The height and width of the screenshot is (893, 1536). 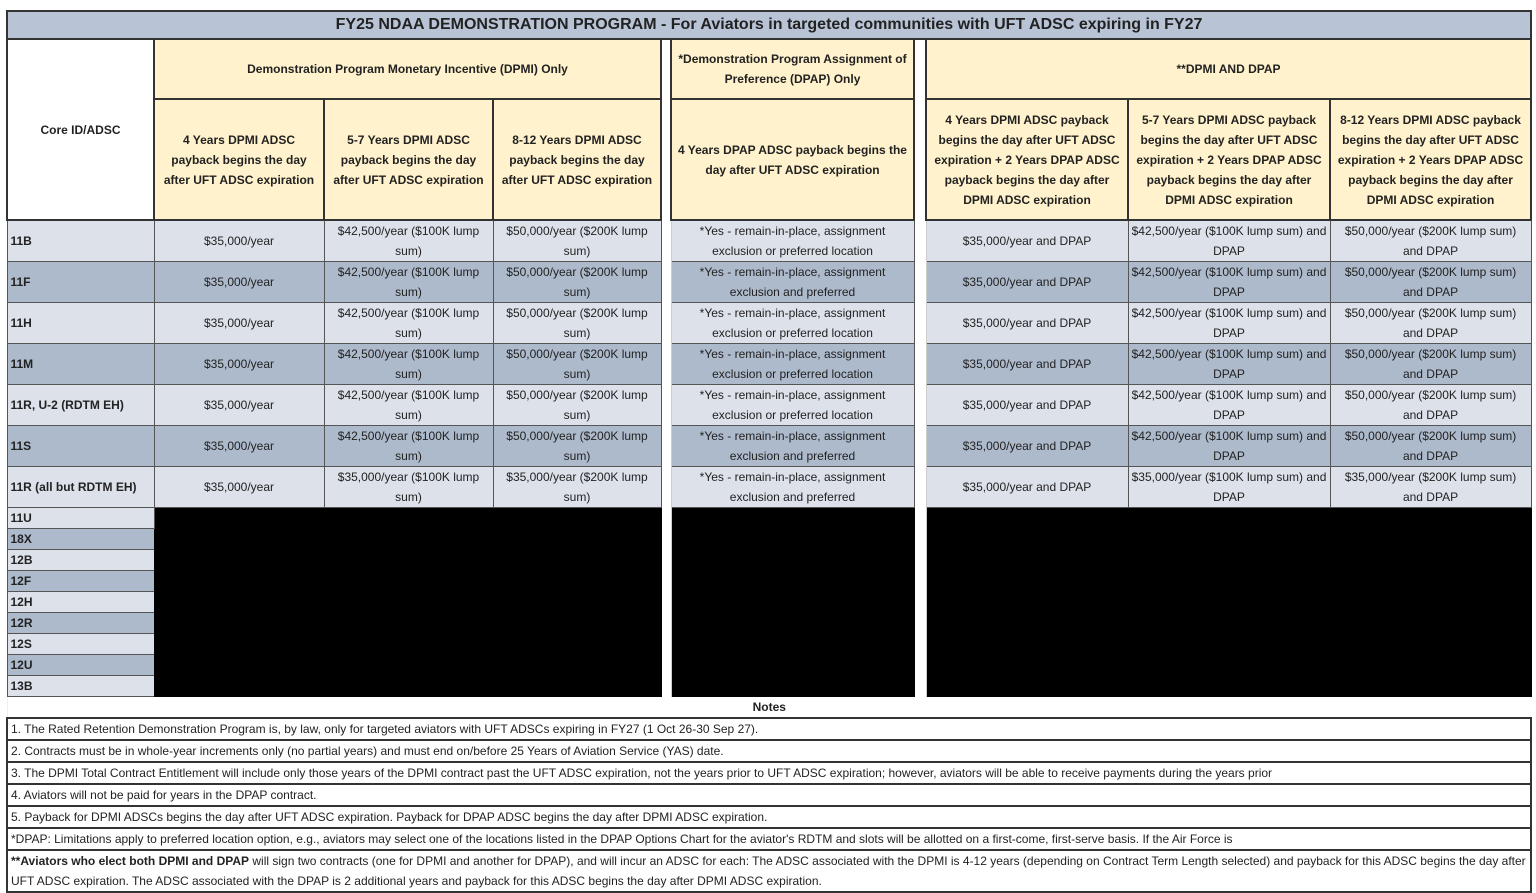 I want to click on core-id-cell: 18X, so click(x=80, y=539).